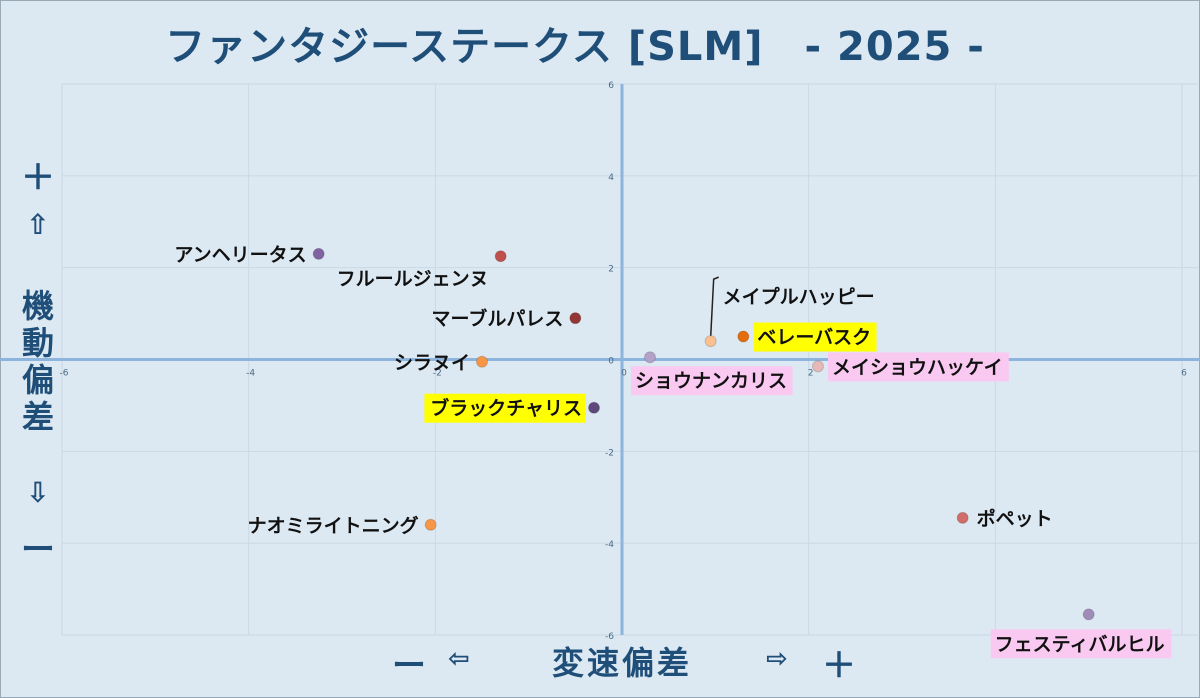 The image size is (1200, 698). What do you see at coordinates (1015, 518) in the screenshot?
I see `data-label: ポペット` at bounding box center [1015, 518].